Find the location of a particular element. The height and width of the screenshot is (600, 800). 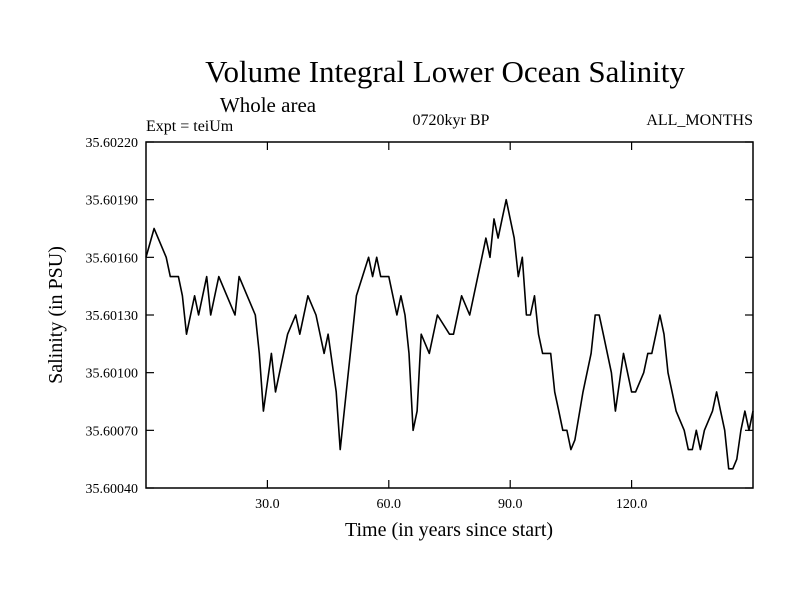

chart-subtitle: Whole area is located at coordinates (268, 105).